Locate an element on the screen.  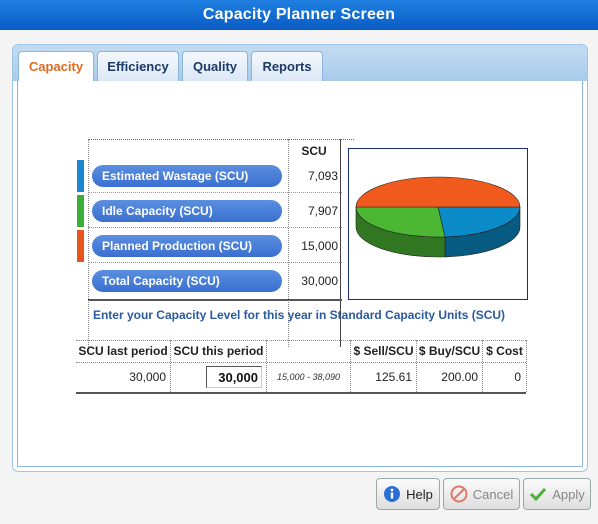
cancel-icon is located at coordinates (459, 494).